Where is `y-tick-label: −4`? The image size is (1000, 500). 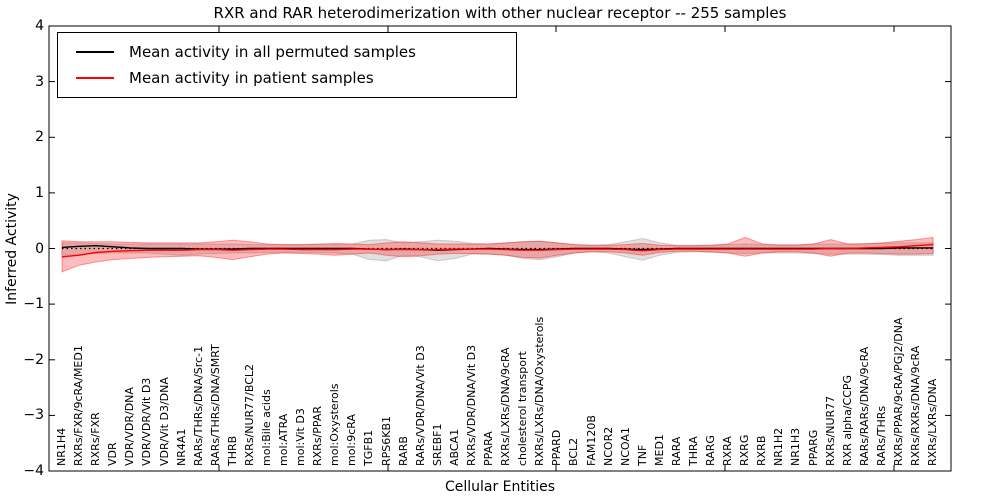
y-tick-label: −4 is located at coordinates (33, 471).